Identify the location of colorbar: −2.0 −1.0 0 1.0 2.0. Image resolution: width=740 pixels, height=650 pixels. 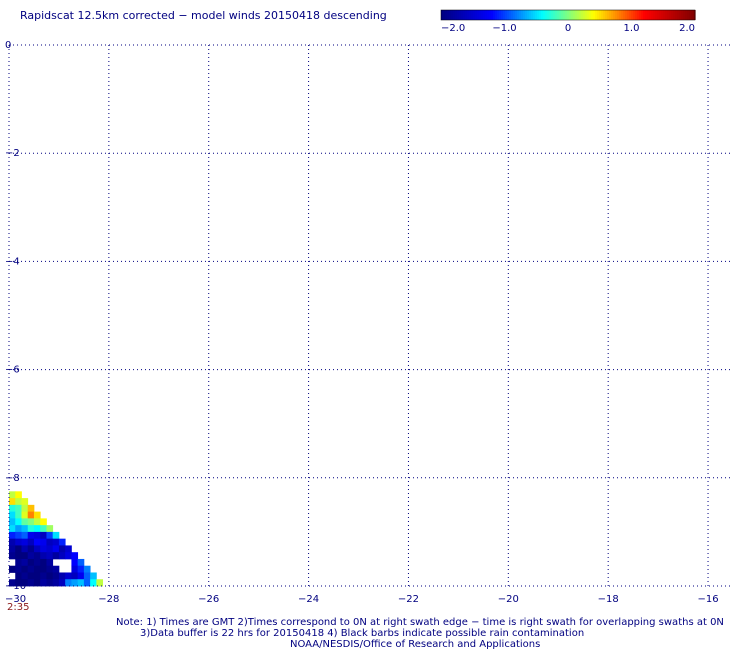
(568, 21).